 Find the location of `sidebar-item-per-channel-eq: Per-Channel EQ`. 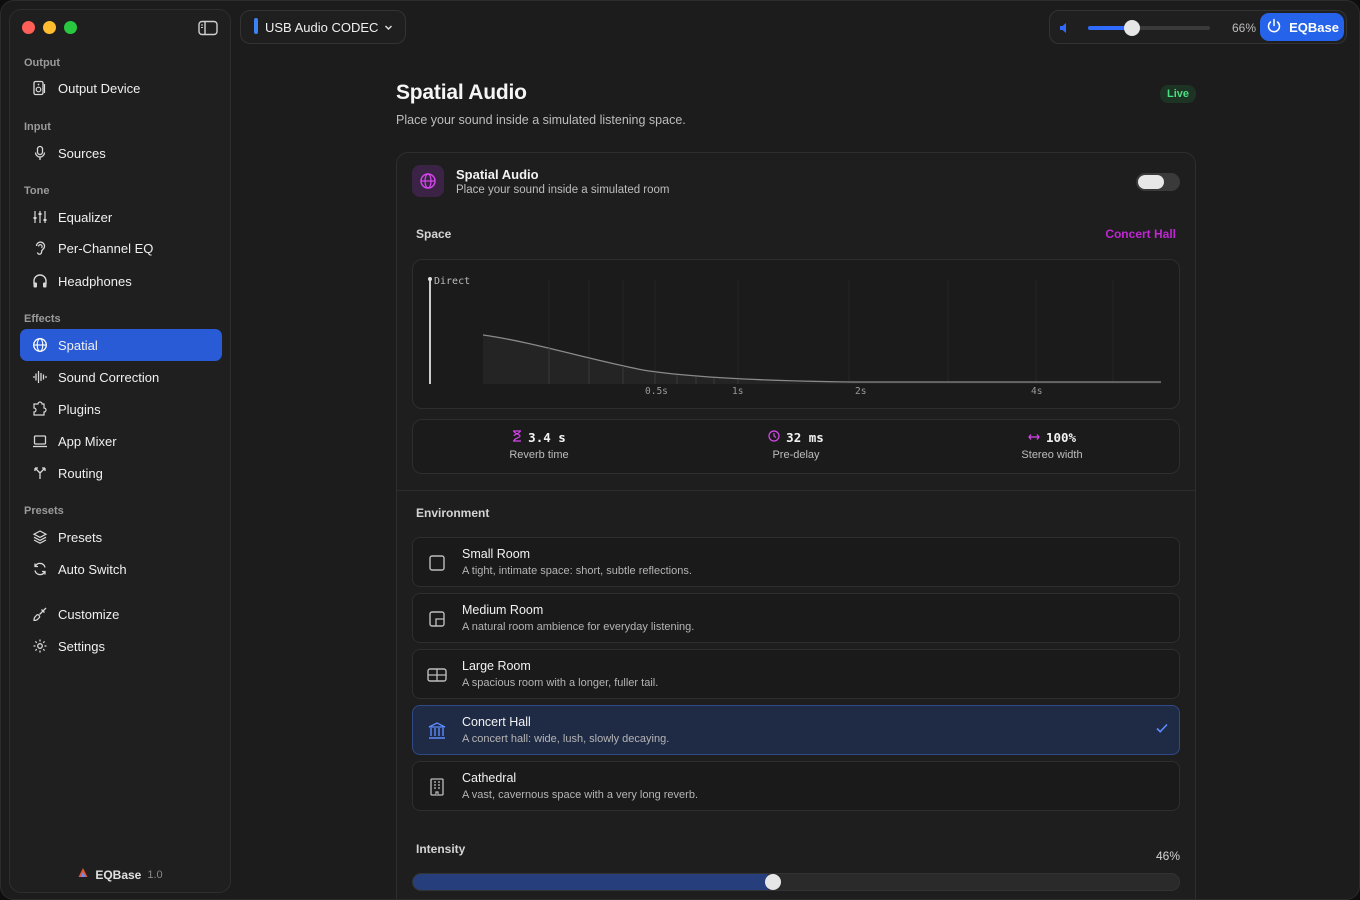

sidebar-item-per-channel-eq: Per-Channel EQ is located at coordinates (121, 248).